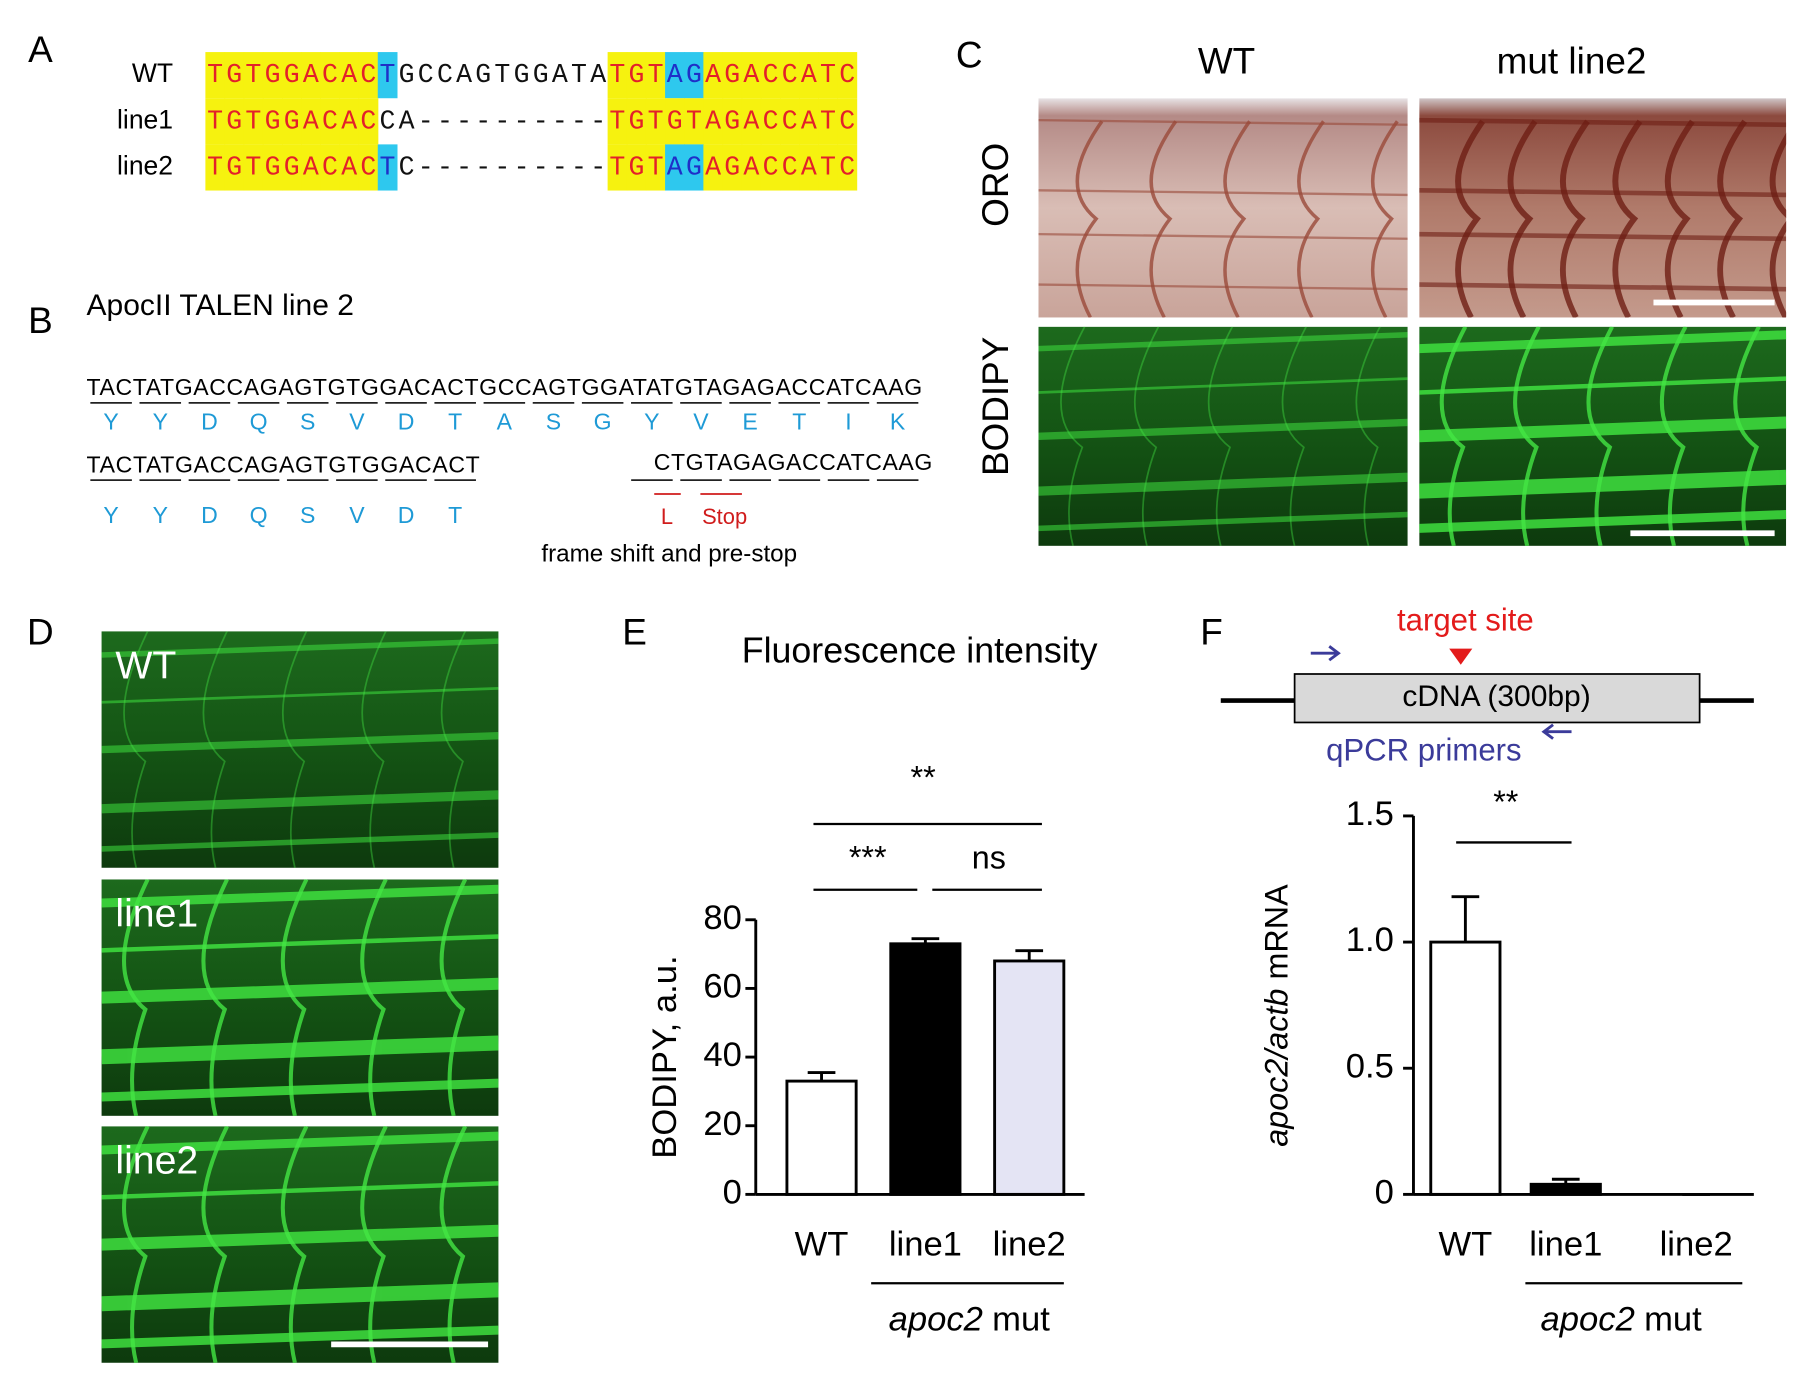 The image size is (1800, 1378). What do you see at coordinates (722, 1055) in the screenshot?
I see `y-tick-label: 40` at bounding box center [722, 1055].